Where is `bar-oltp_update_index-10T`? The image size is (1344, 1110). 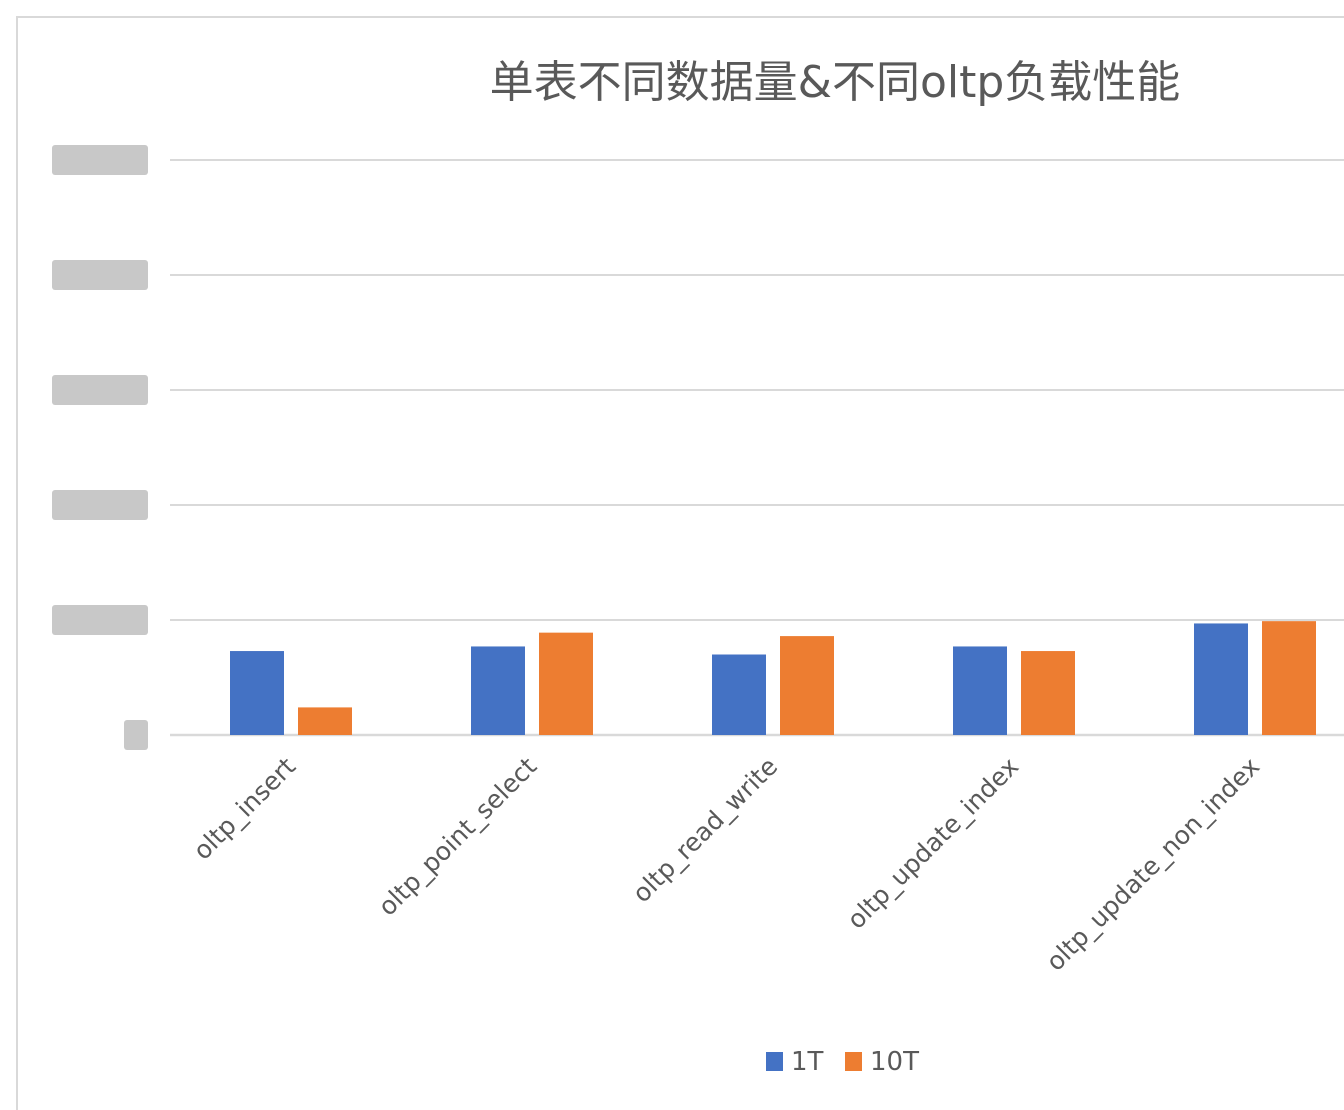
bar-oltp_update_index-10T is located at coordinates (1048, 693).